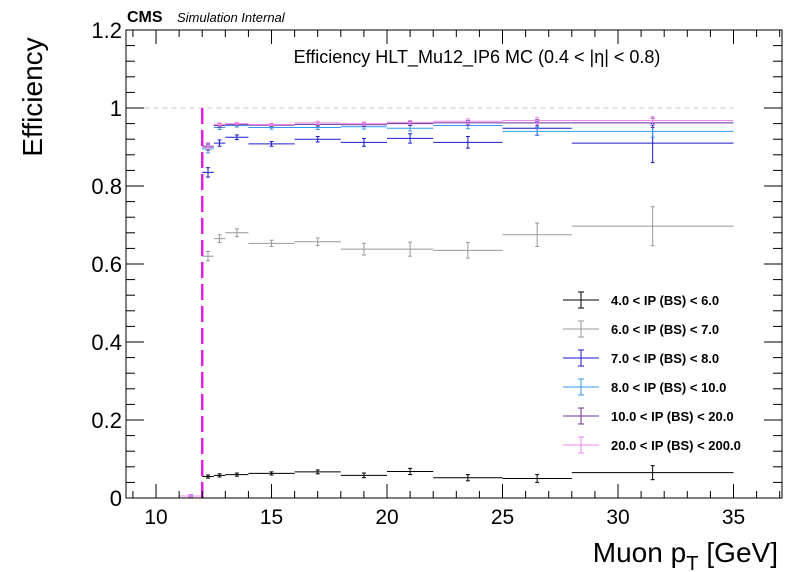 The width and height of the screenshot is (796, 572). I want to click on y-tick-label: 0.6, so click(106, 264).